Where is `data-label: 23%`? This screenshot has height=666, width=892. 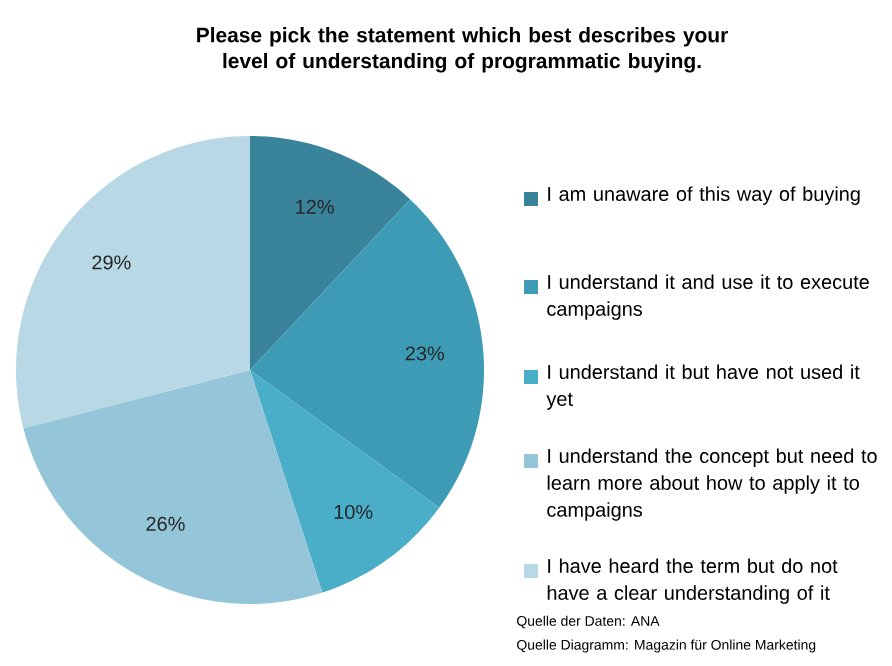
data-label: 23% is located at coordinates (424, 353).